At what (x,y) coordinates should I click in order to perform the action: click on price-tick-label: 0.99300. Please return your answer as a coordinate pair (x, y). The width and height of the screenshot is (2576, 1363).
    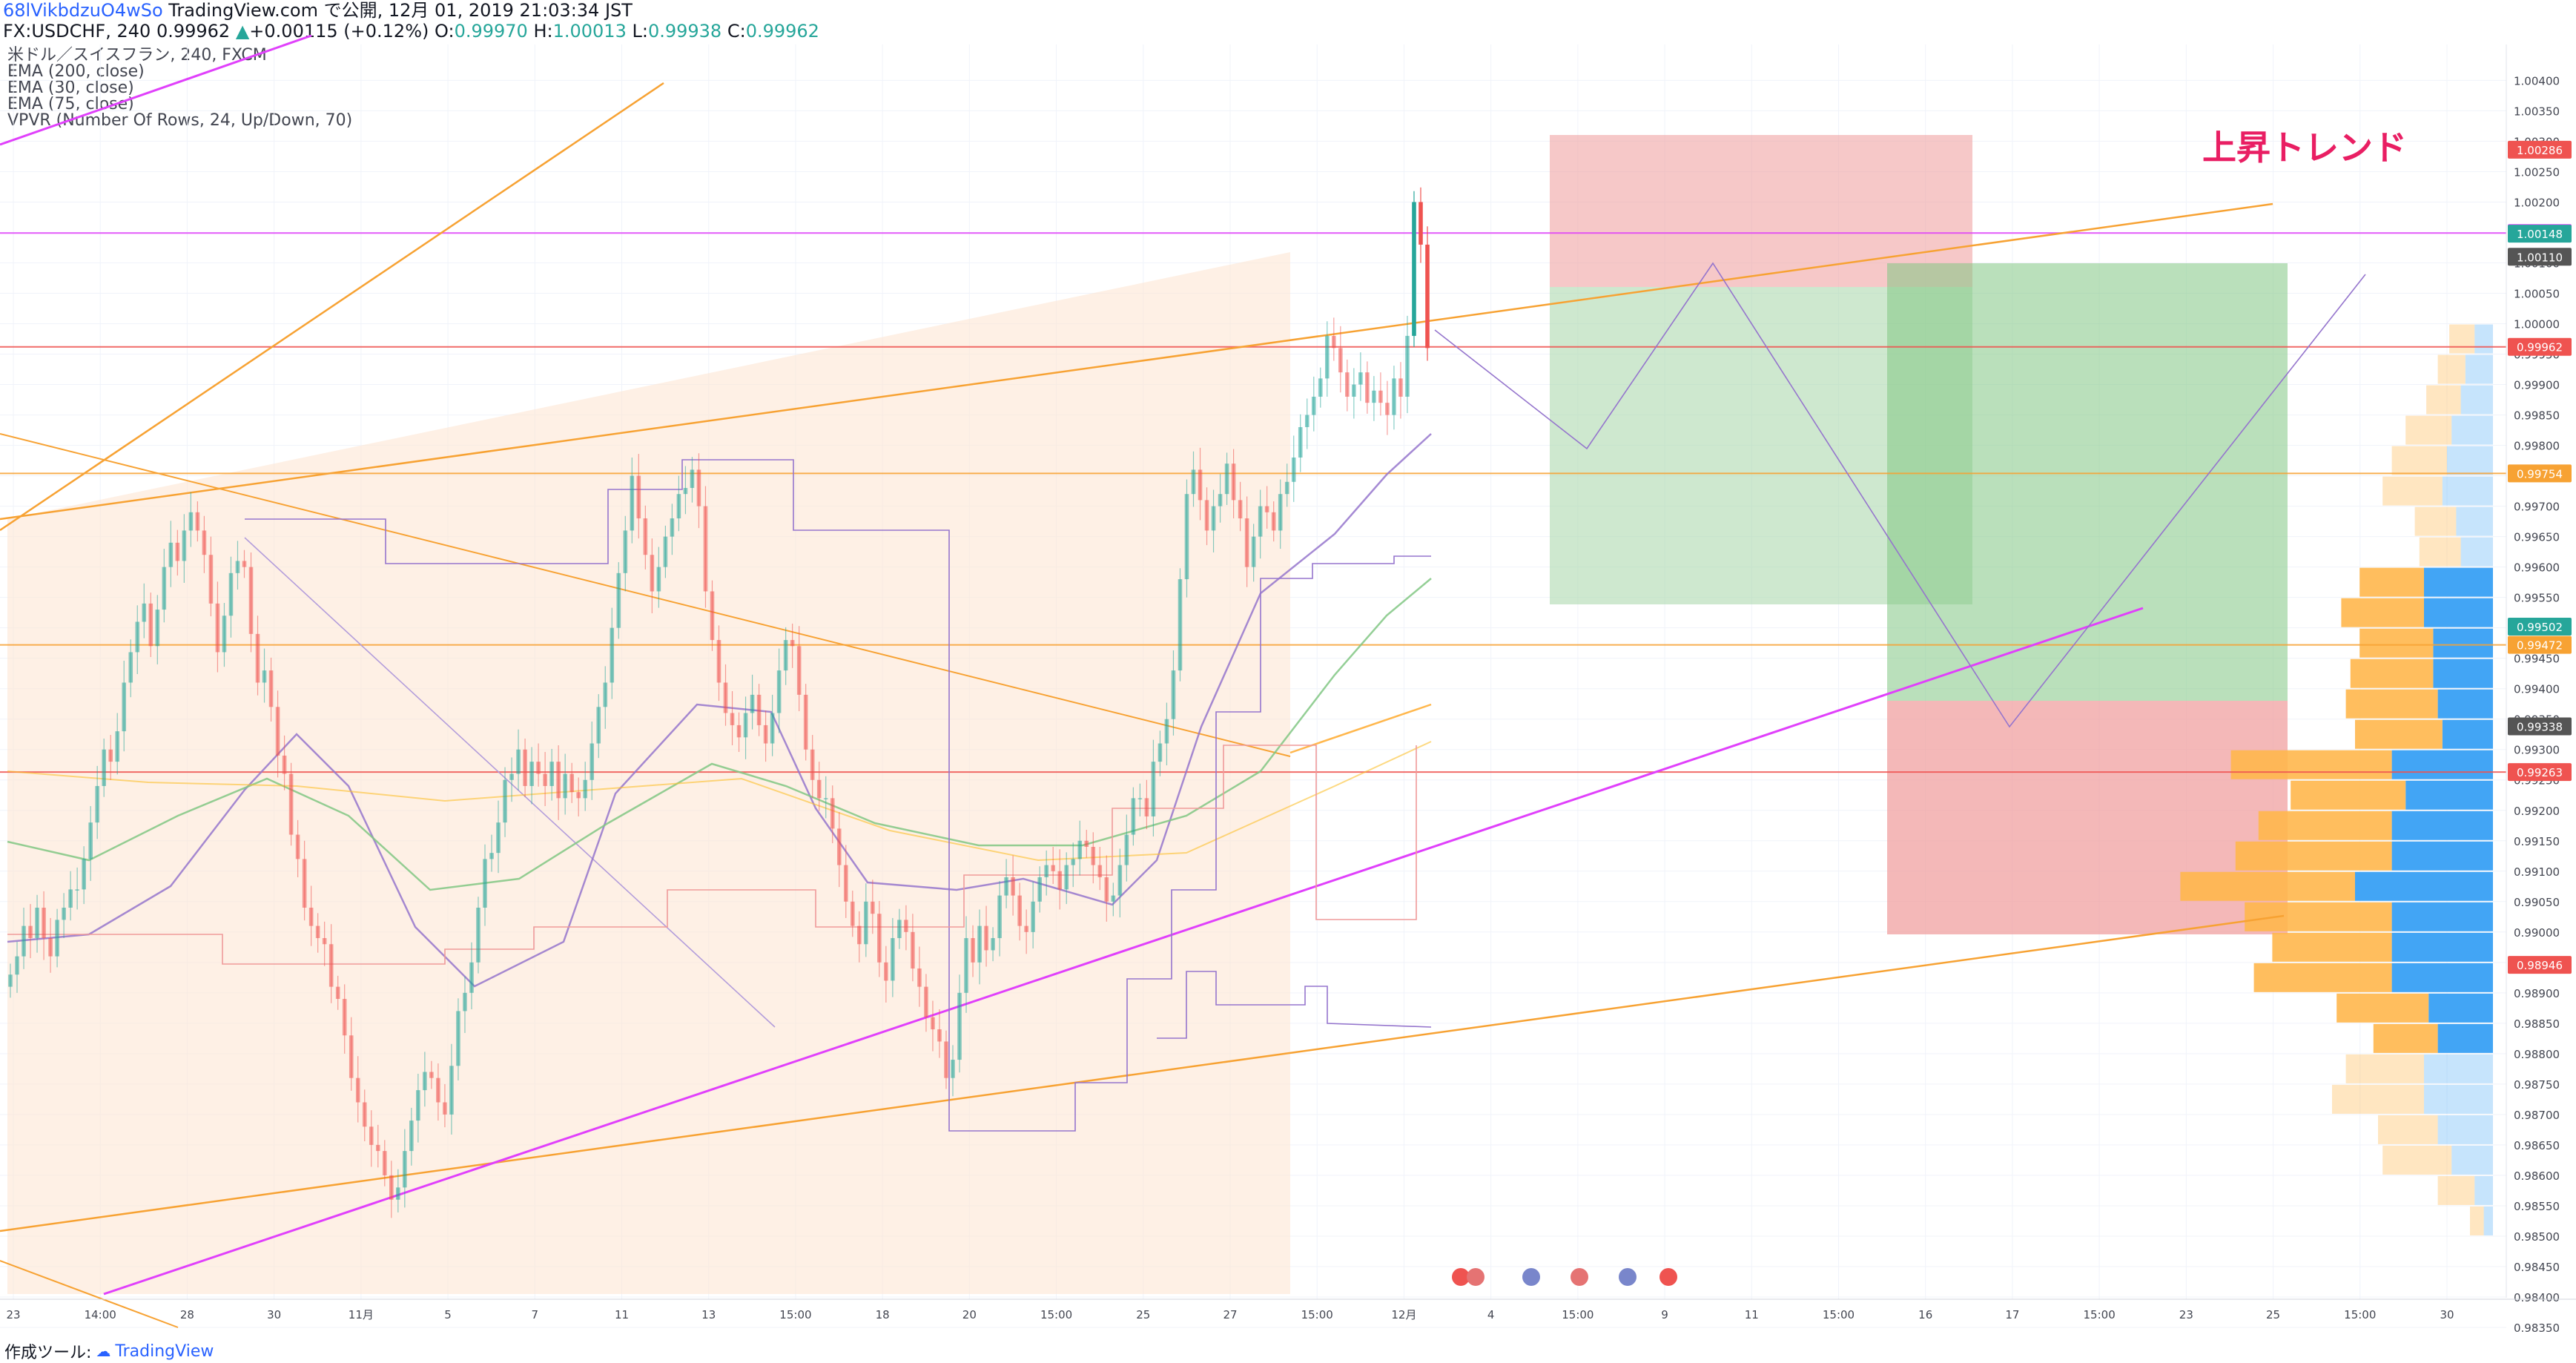
    Looking at the image, I should click on (2537, 750).